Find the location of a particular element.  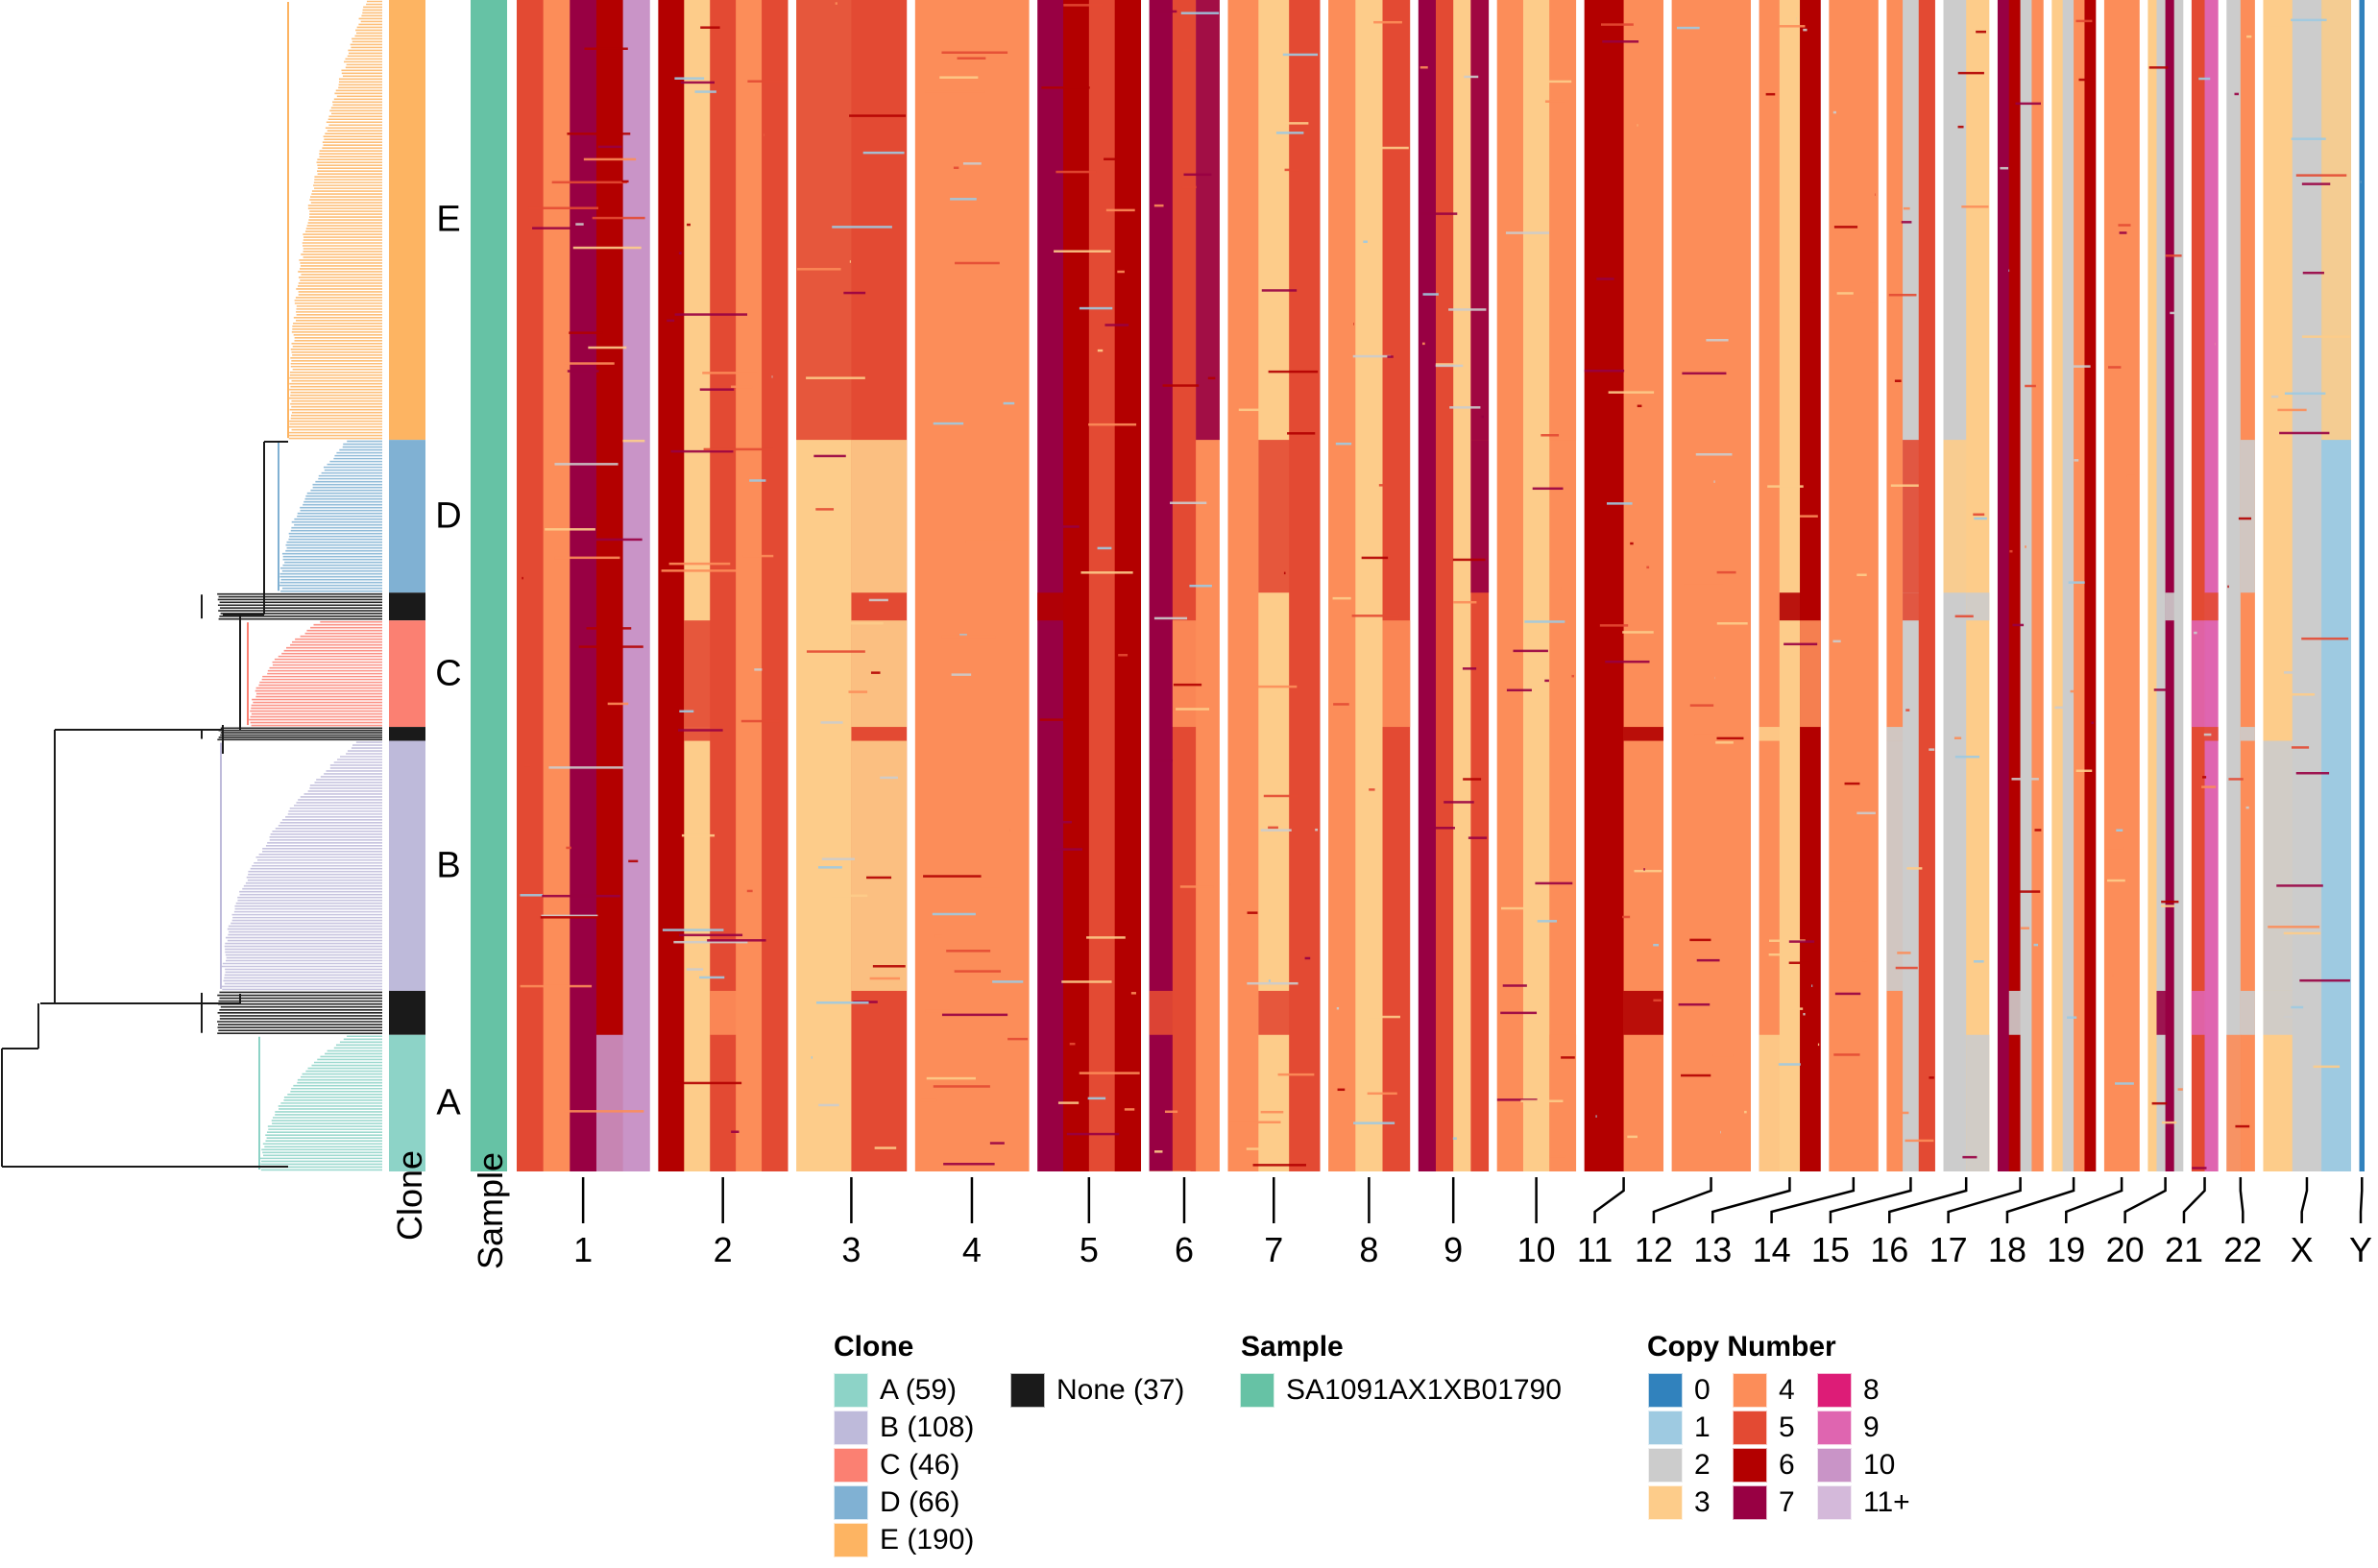

legend-clone-item: C (46) is located at coordinates (896, 1465).